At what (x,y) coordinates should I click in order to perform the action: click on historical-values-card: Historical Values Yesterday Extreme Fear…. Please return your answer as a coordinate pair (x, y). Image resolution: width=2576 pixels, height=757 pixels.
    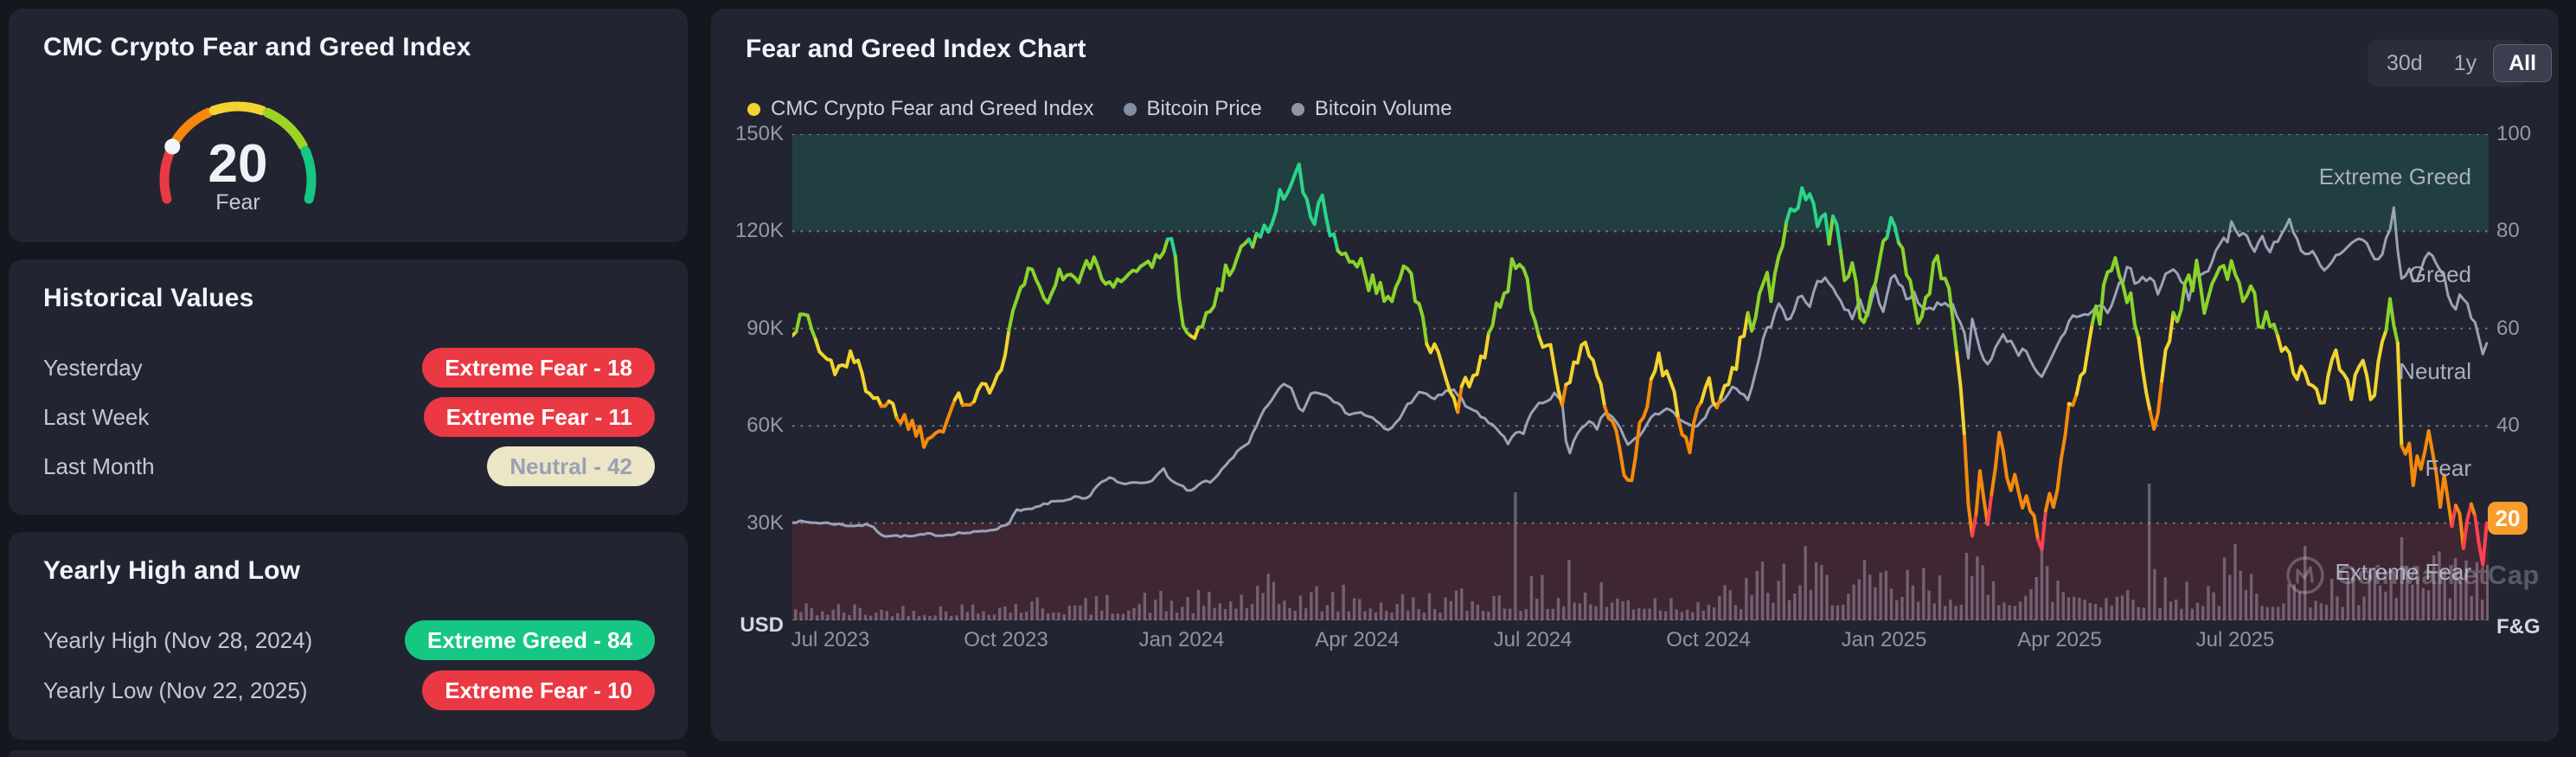
    Looking at the image, I should click on (348, 387).